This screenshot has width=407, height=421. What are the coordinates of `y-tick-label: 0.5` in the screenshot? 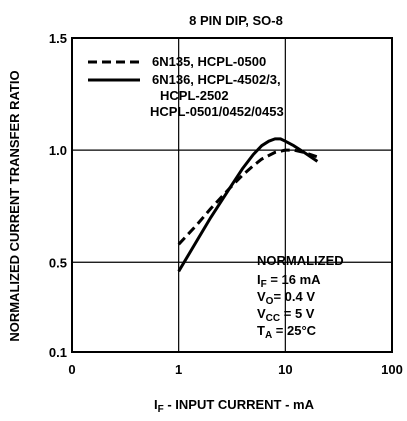 It's located at (58, 262).